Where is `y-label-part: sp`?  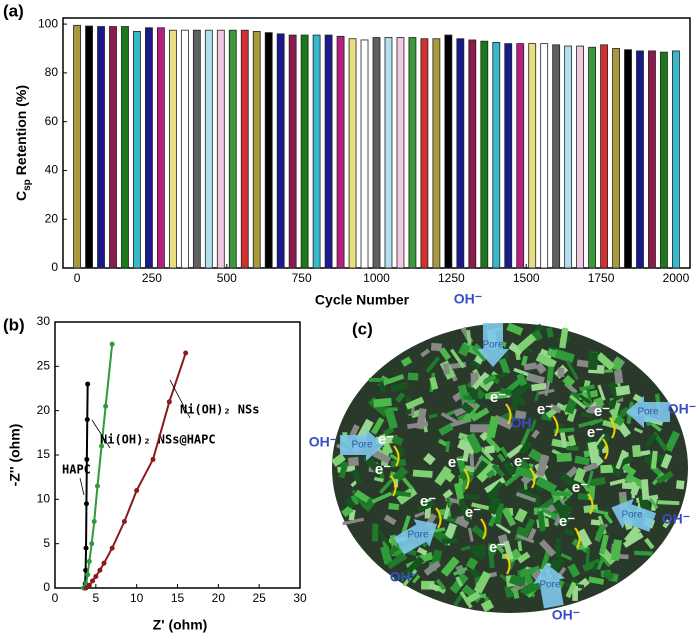
y-label-part: sp is located at coordinates (27, 185).